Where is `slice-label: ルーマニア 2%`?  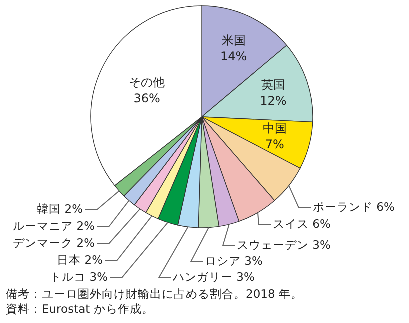
slice-label: ルーマニア 2% is located at coordinates (54, 226).